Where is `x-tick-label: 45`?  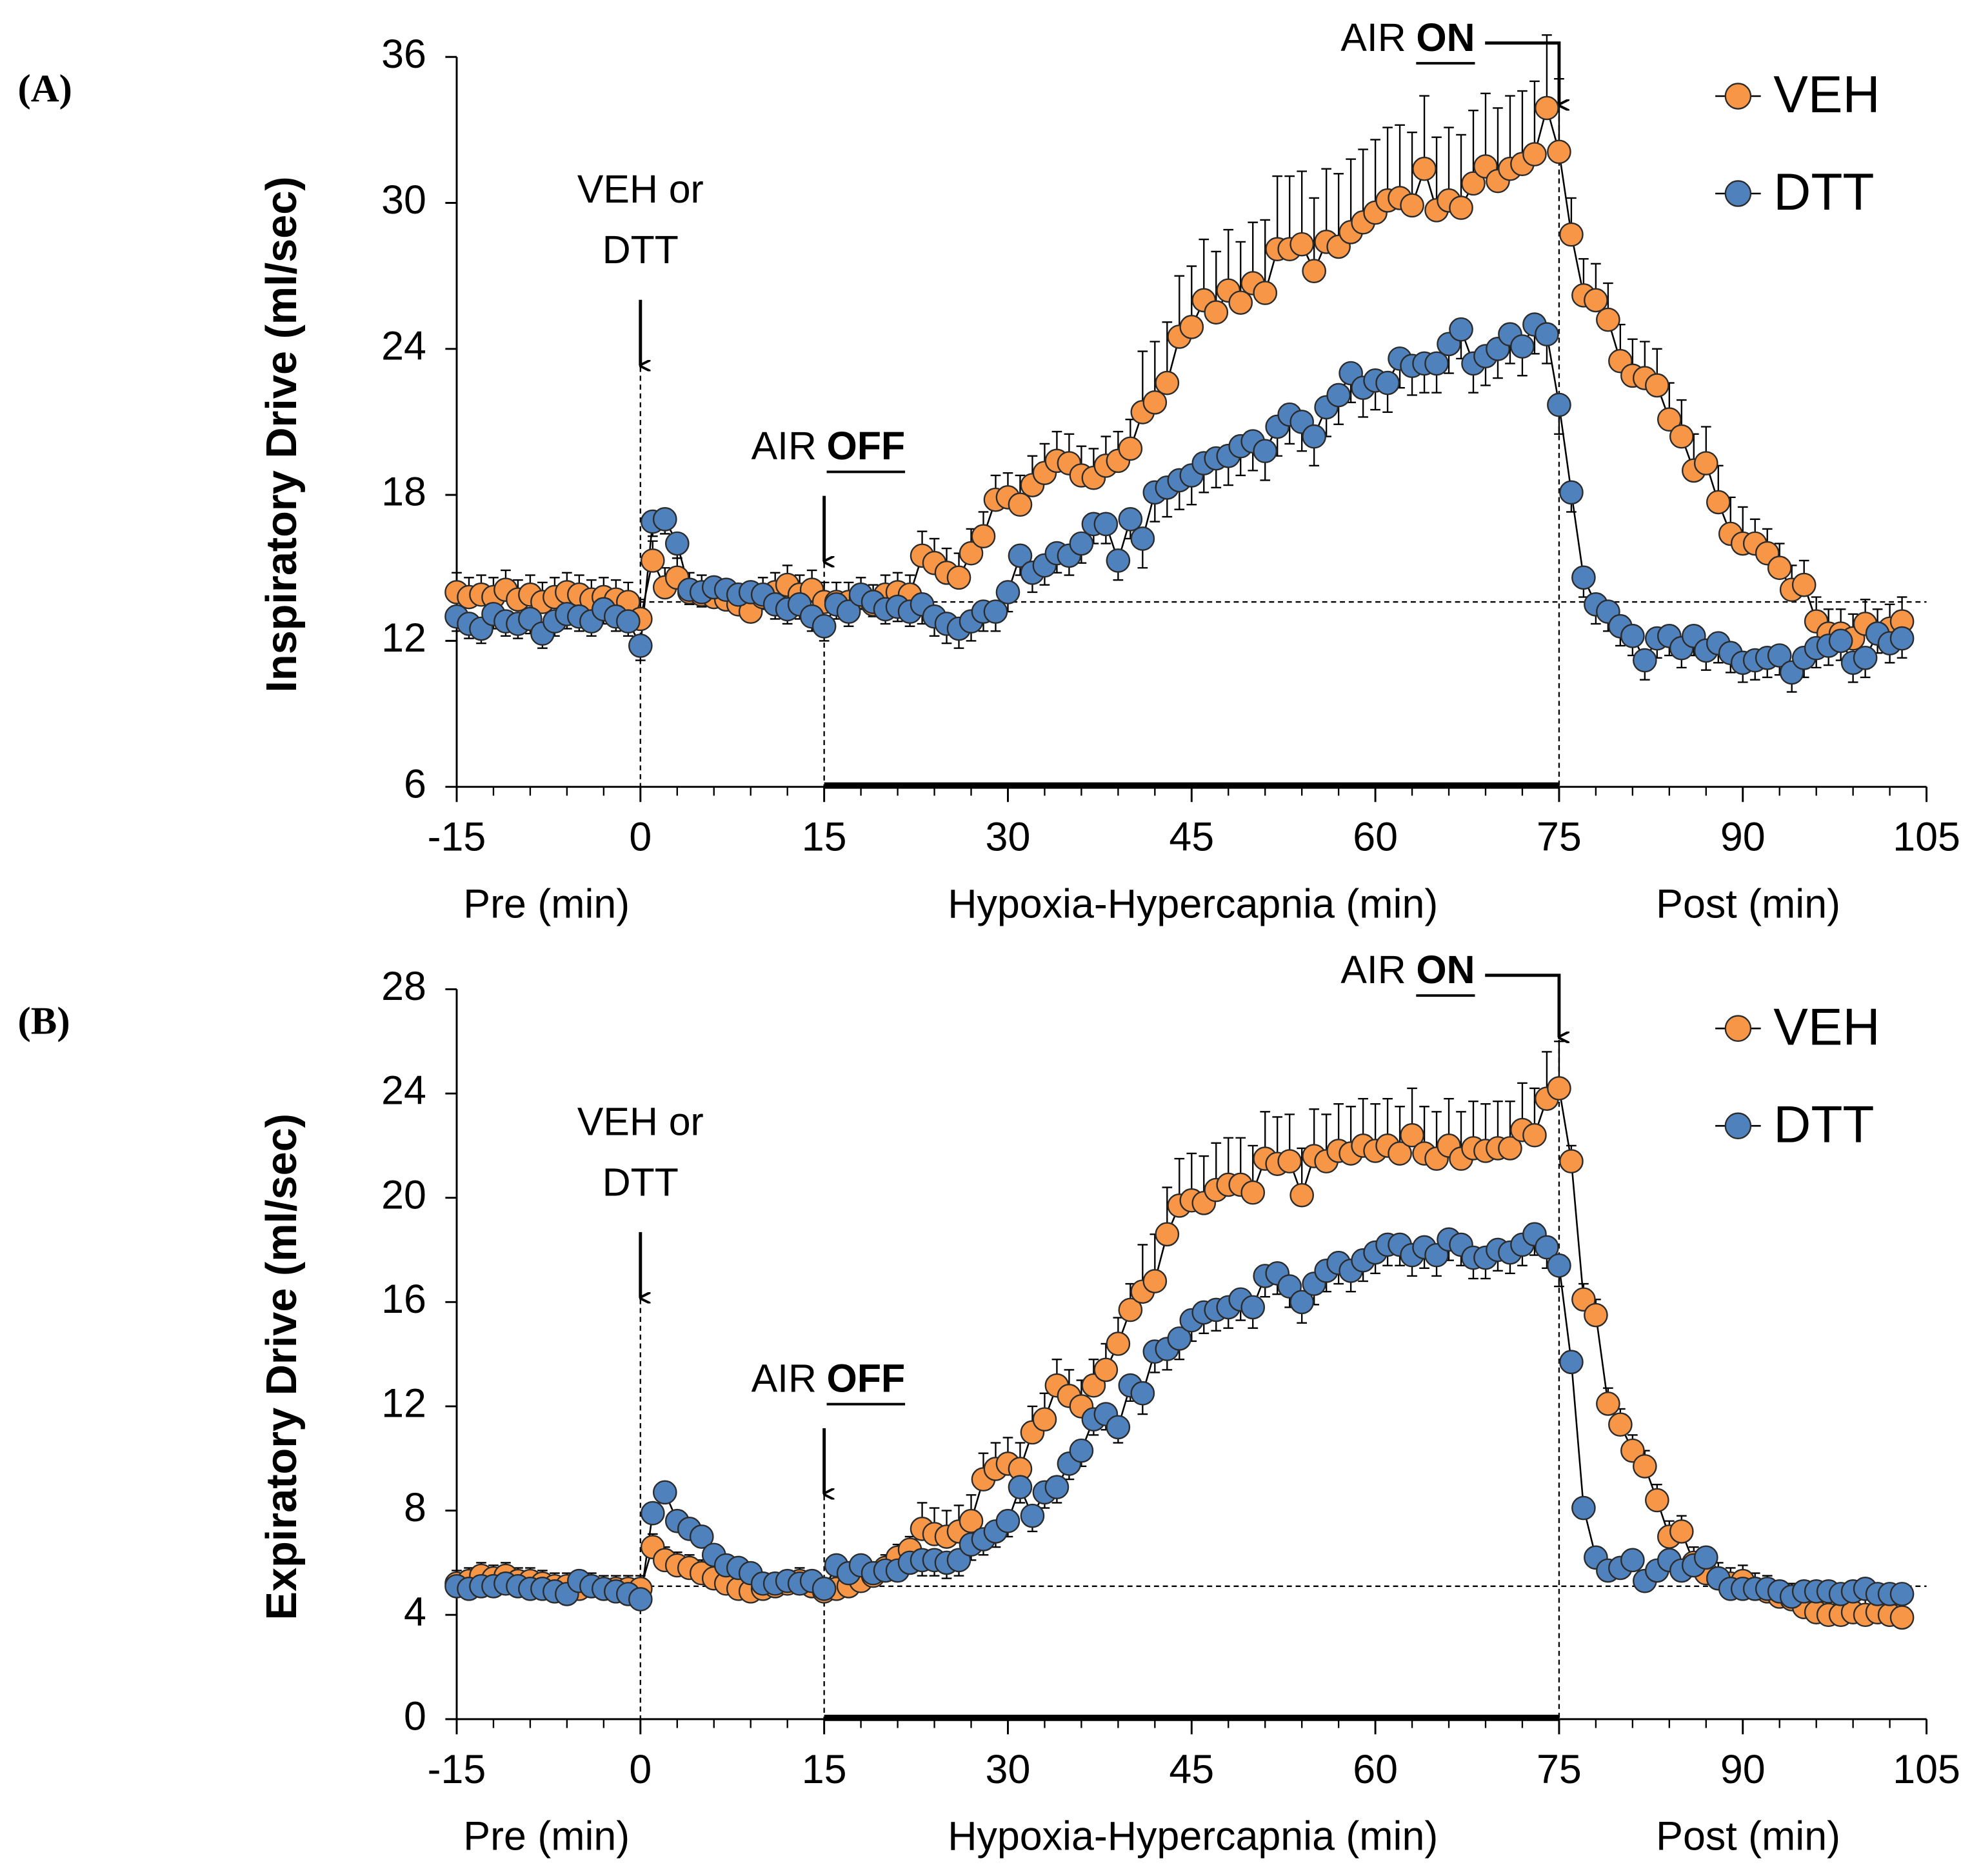 x-tick-label: 45 is located at coordinates (1191, 837).